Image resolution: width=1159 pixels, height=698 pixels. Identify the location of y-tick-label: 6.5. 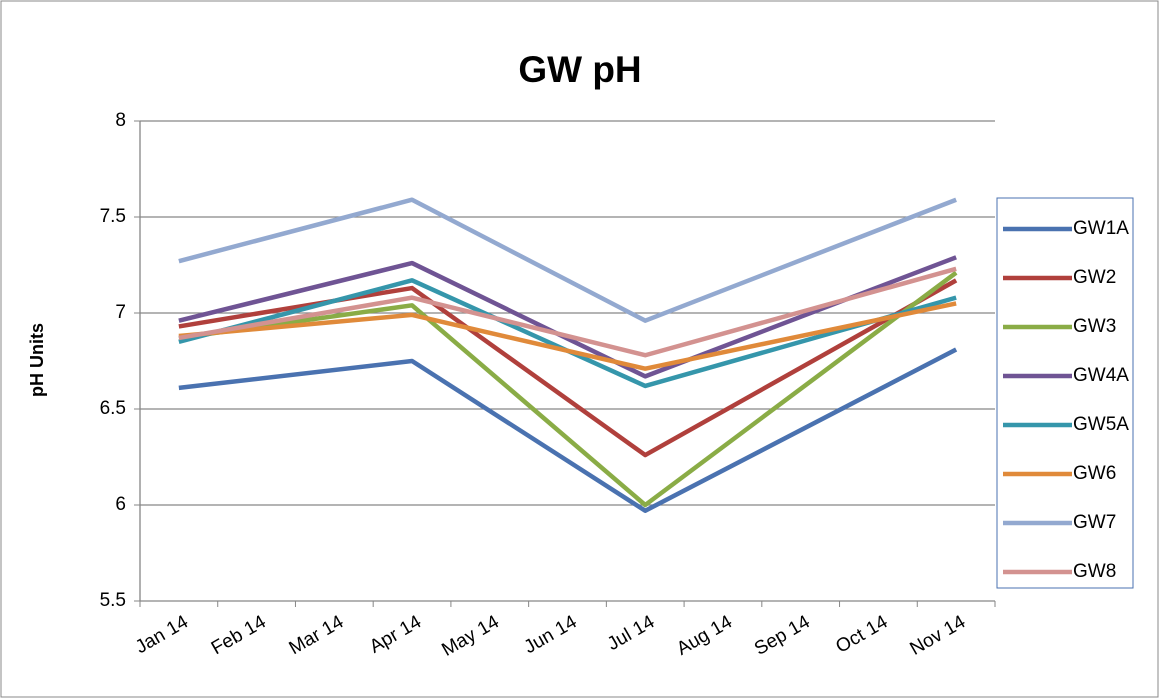
(113, 408).